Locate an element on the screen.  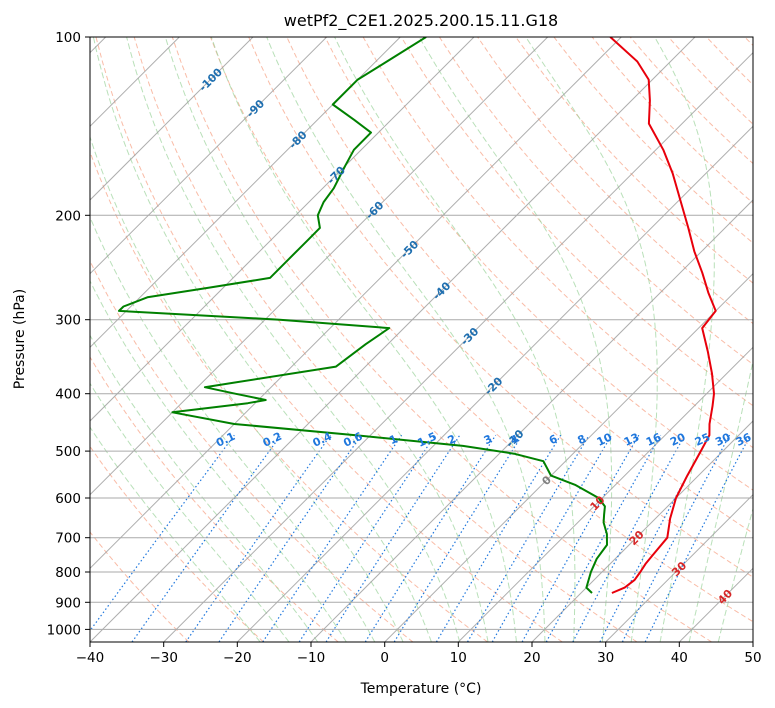
y-axis: 100 200 300 400 500 600 700 800 900 1000 is located at coordinates (68, 334).